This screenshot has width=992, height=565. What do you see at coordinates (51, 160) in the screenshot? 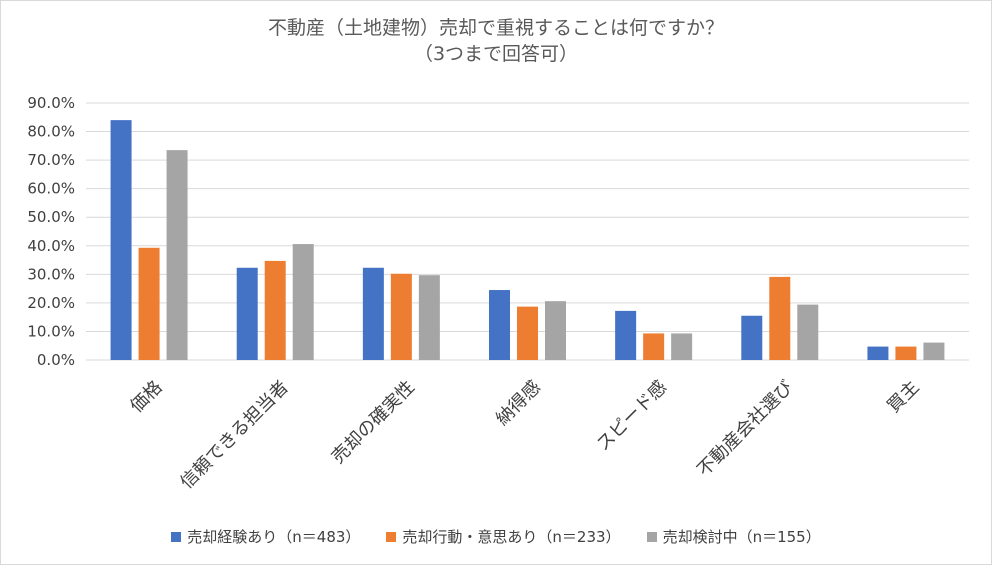
I see `y-tick-label: 70.0%` at bounding box center [51, 160].